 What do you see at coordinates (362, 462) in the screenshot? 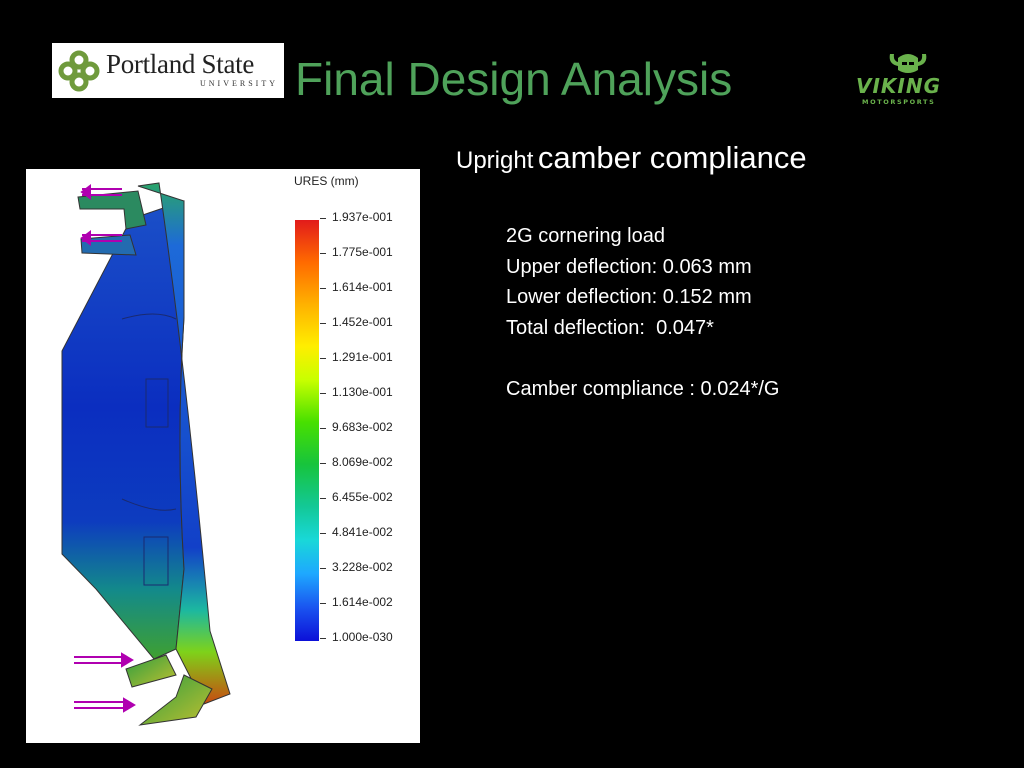
I see `legend-label: 8.069e-002` at bounding box center [362, 462].